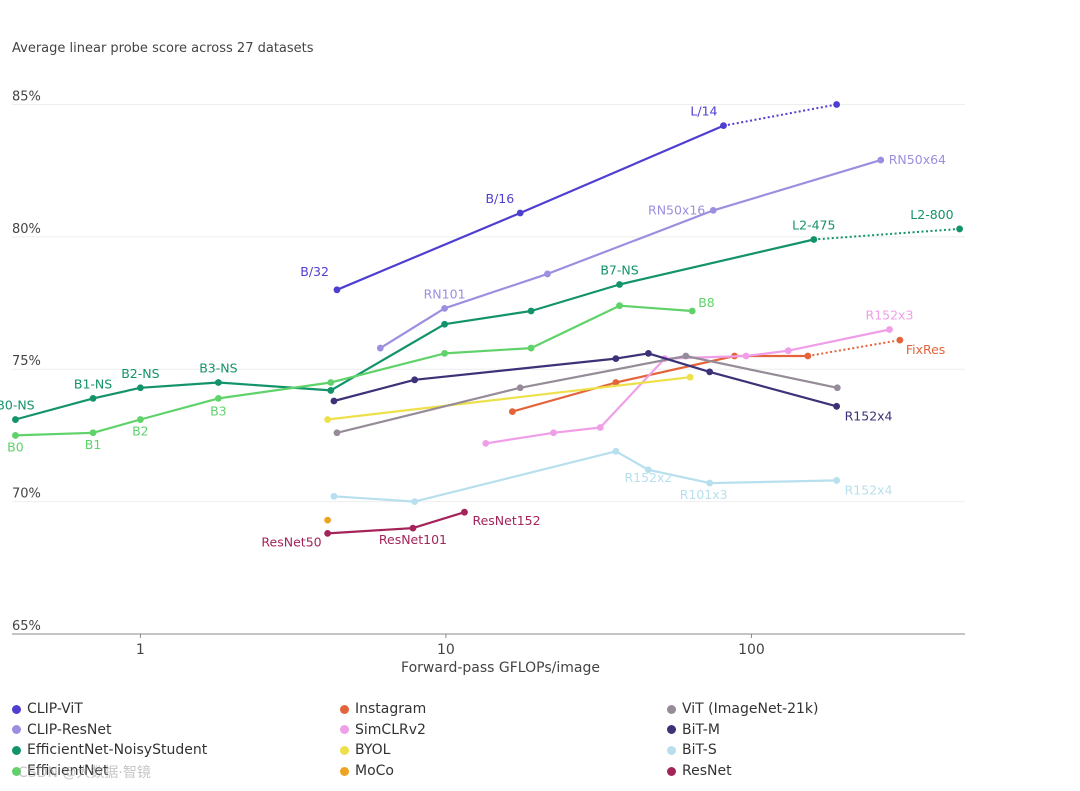  What do you see at coordinates (445, 293) in the screenshot?
I see `data-label-clip-resnet: RN101` at bounding box center [445, 293].